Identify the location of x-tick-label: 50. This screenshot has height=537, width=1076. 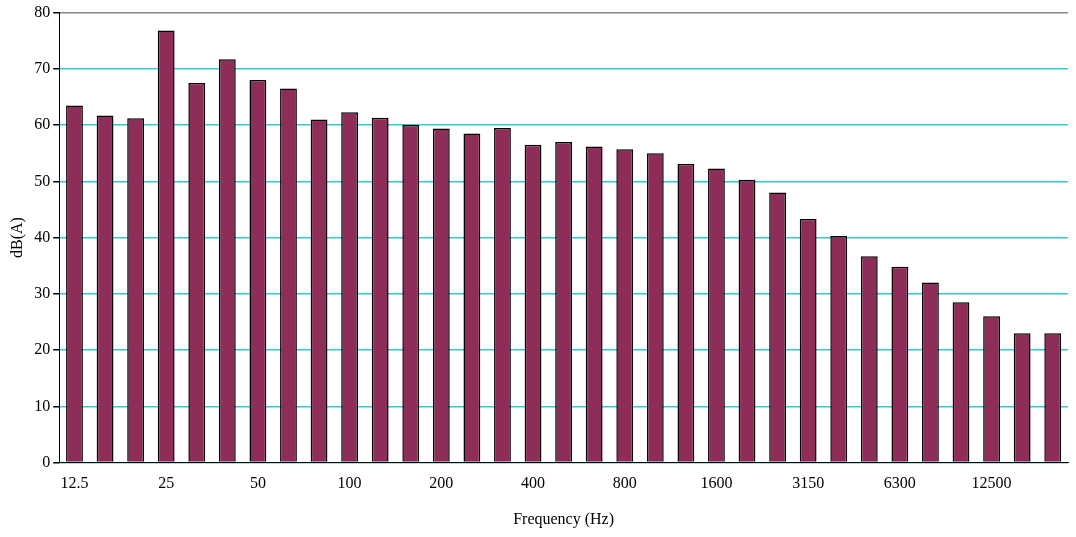
(257, 483).